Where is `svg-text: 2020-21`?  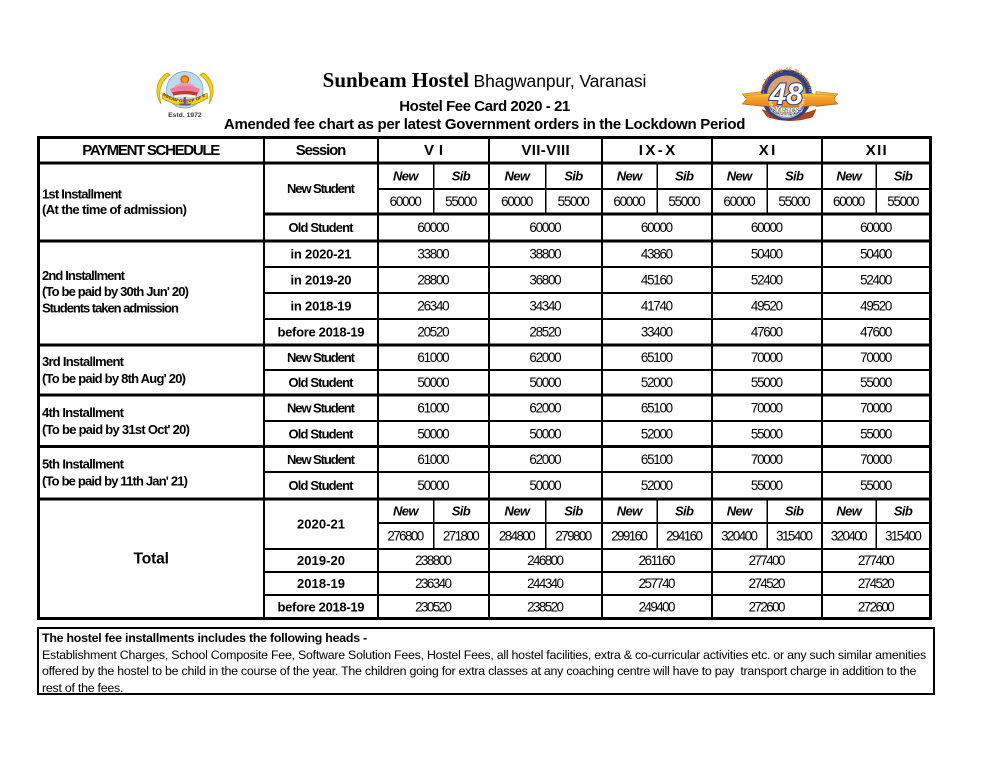
svg-text: 2020-21 is located at coordinates (321, 524).